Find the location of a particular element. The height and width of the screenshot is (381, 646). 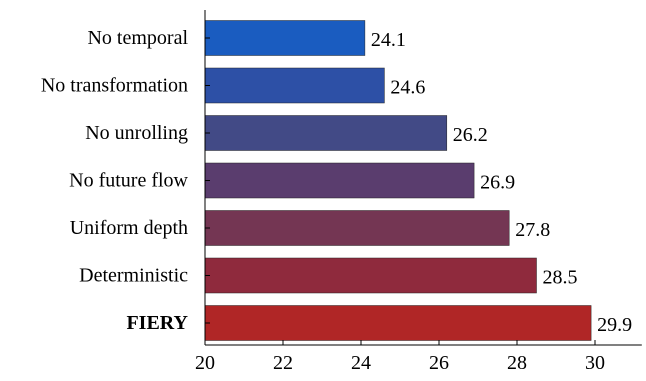

x-tick-label: 30 is located at coordinates (595, 363).